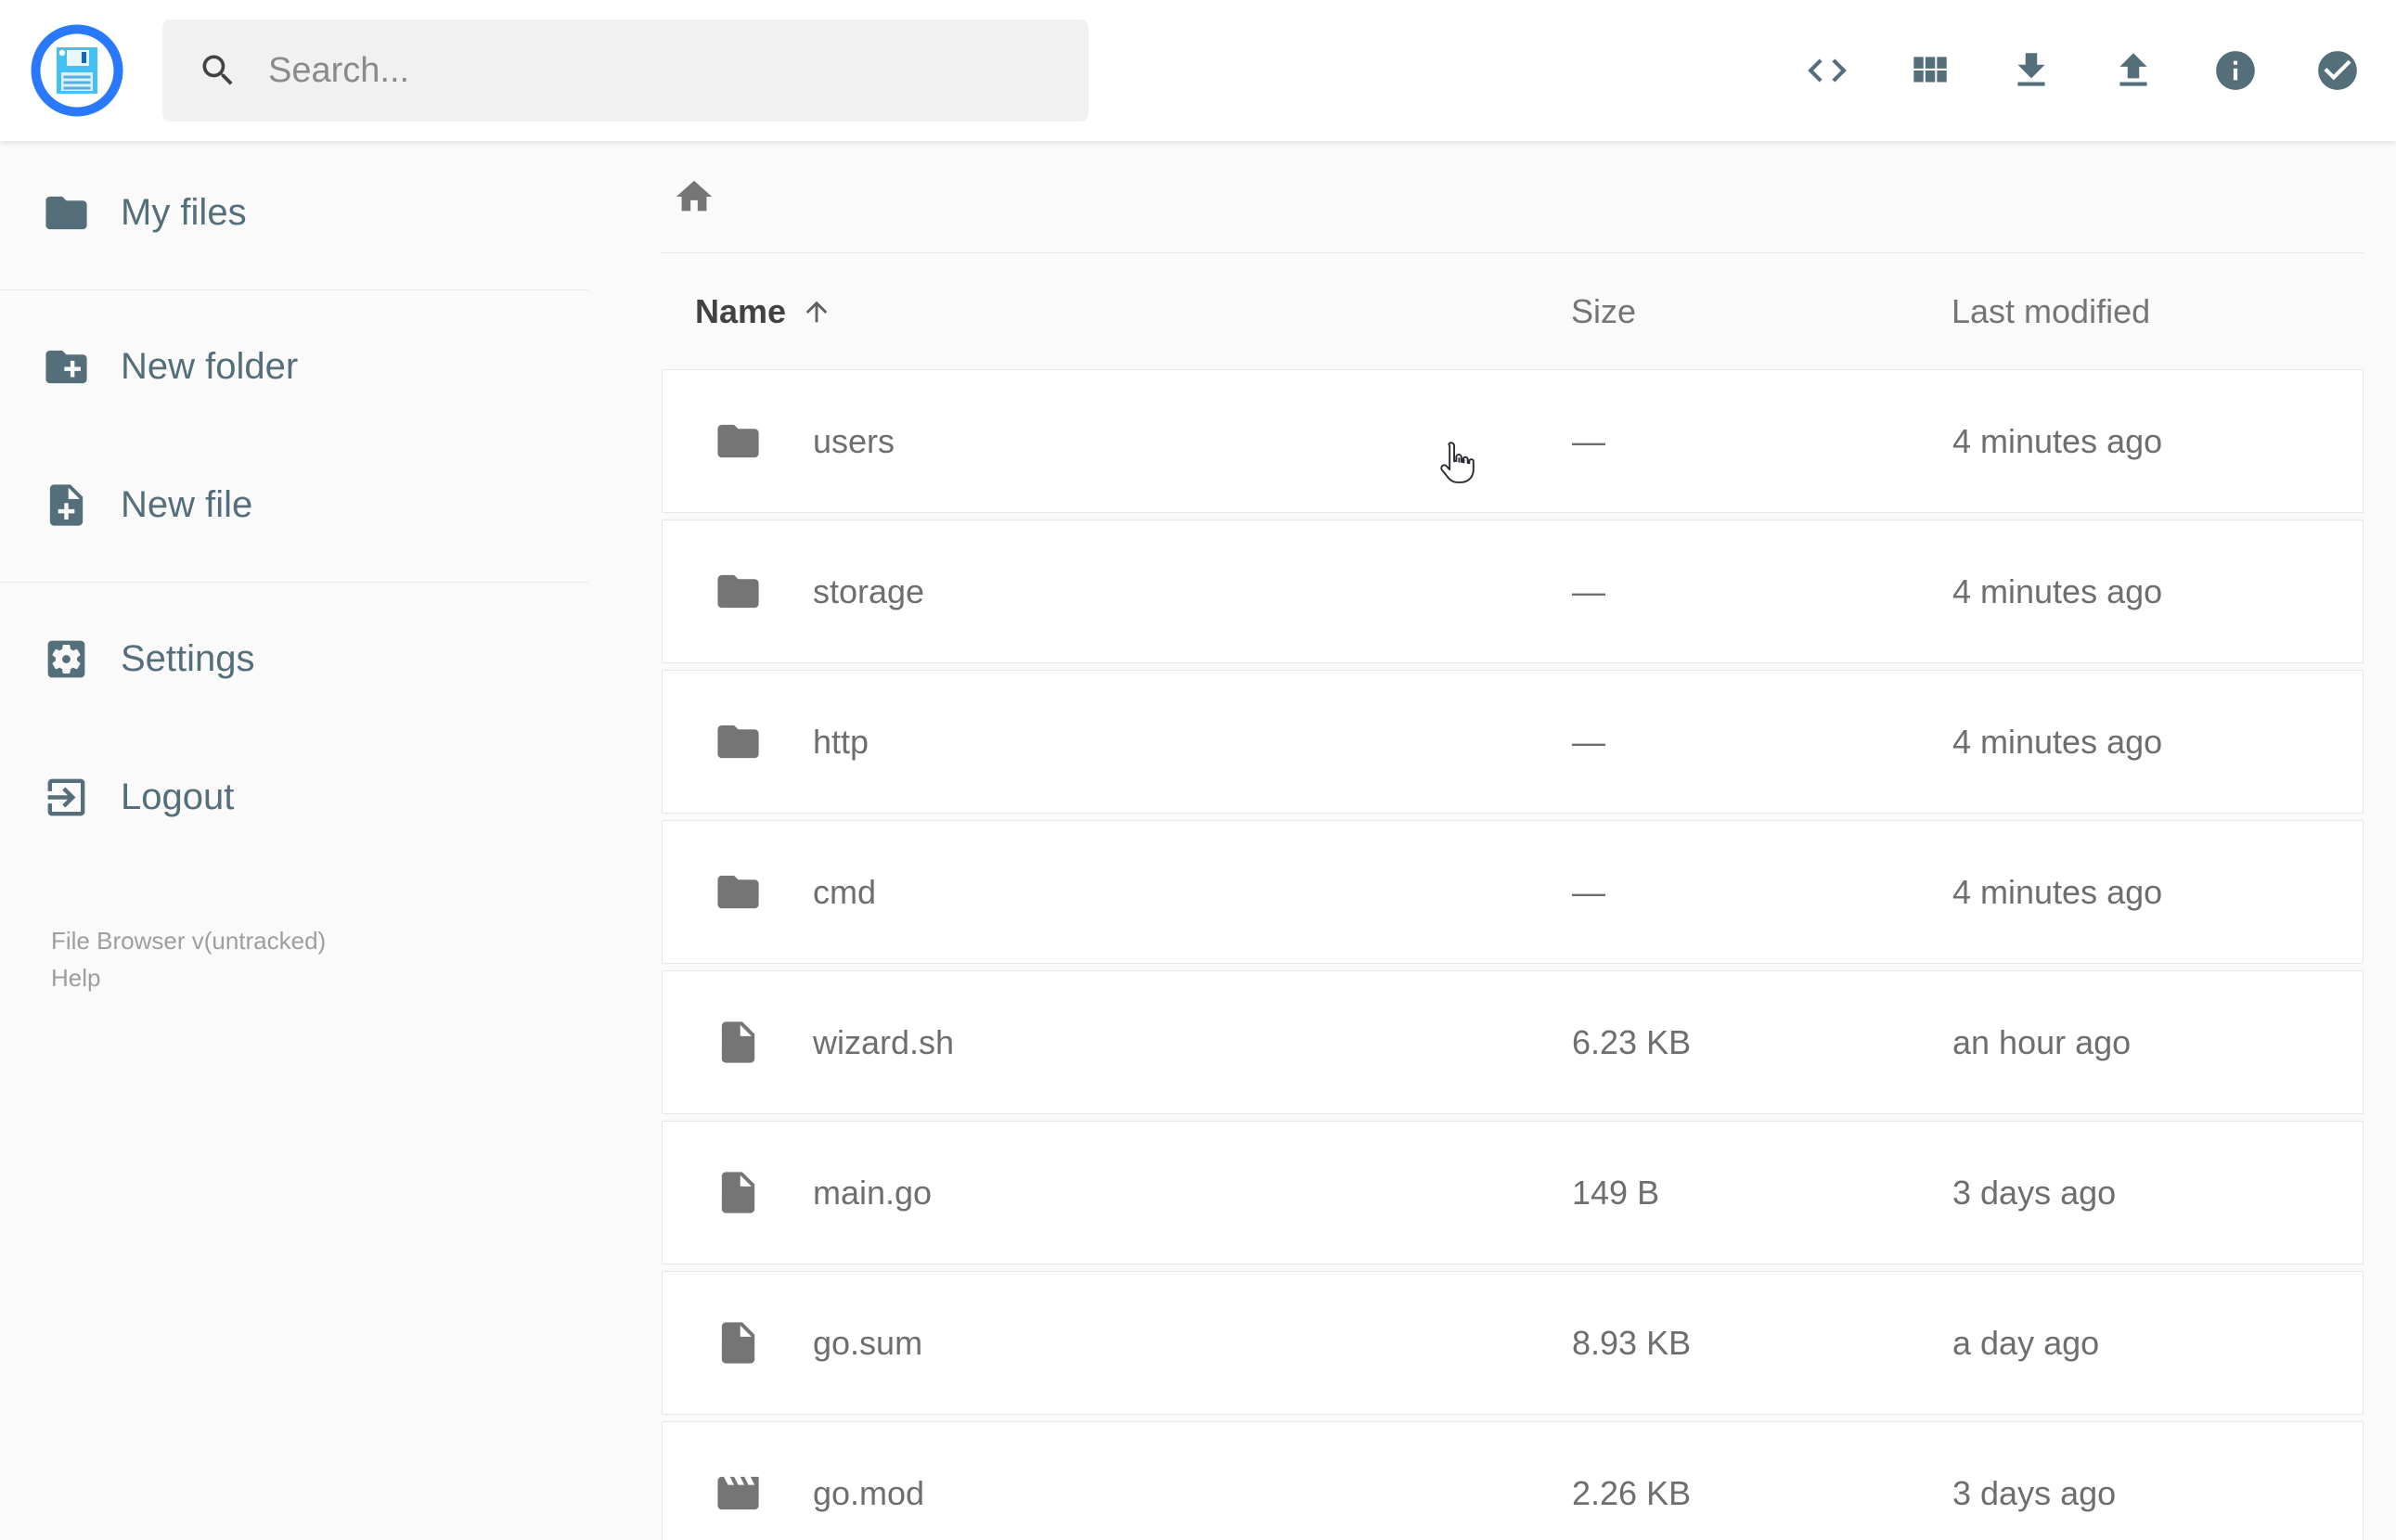  Describe the element at coordinates (658, 70) in the screenshot. I see `search-input` at that location.